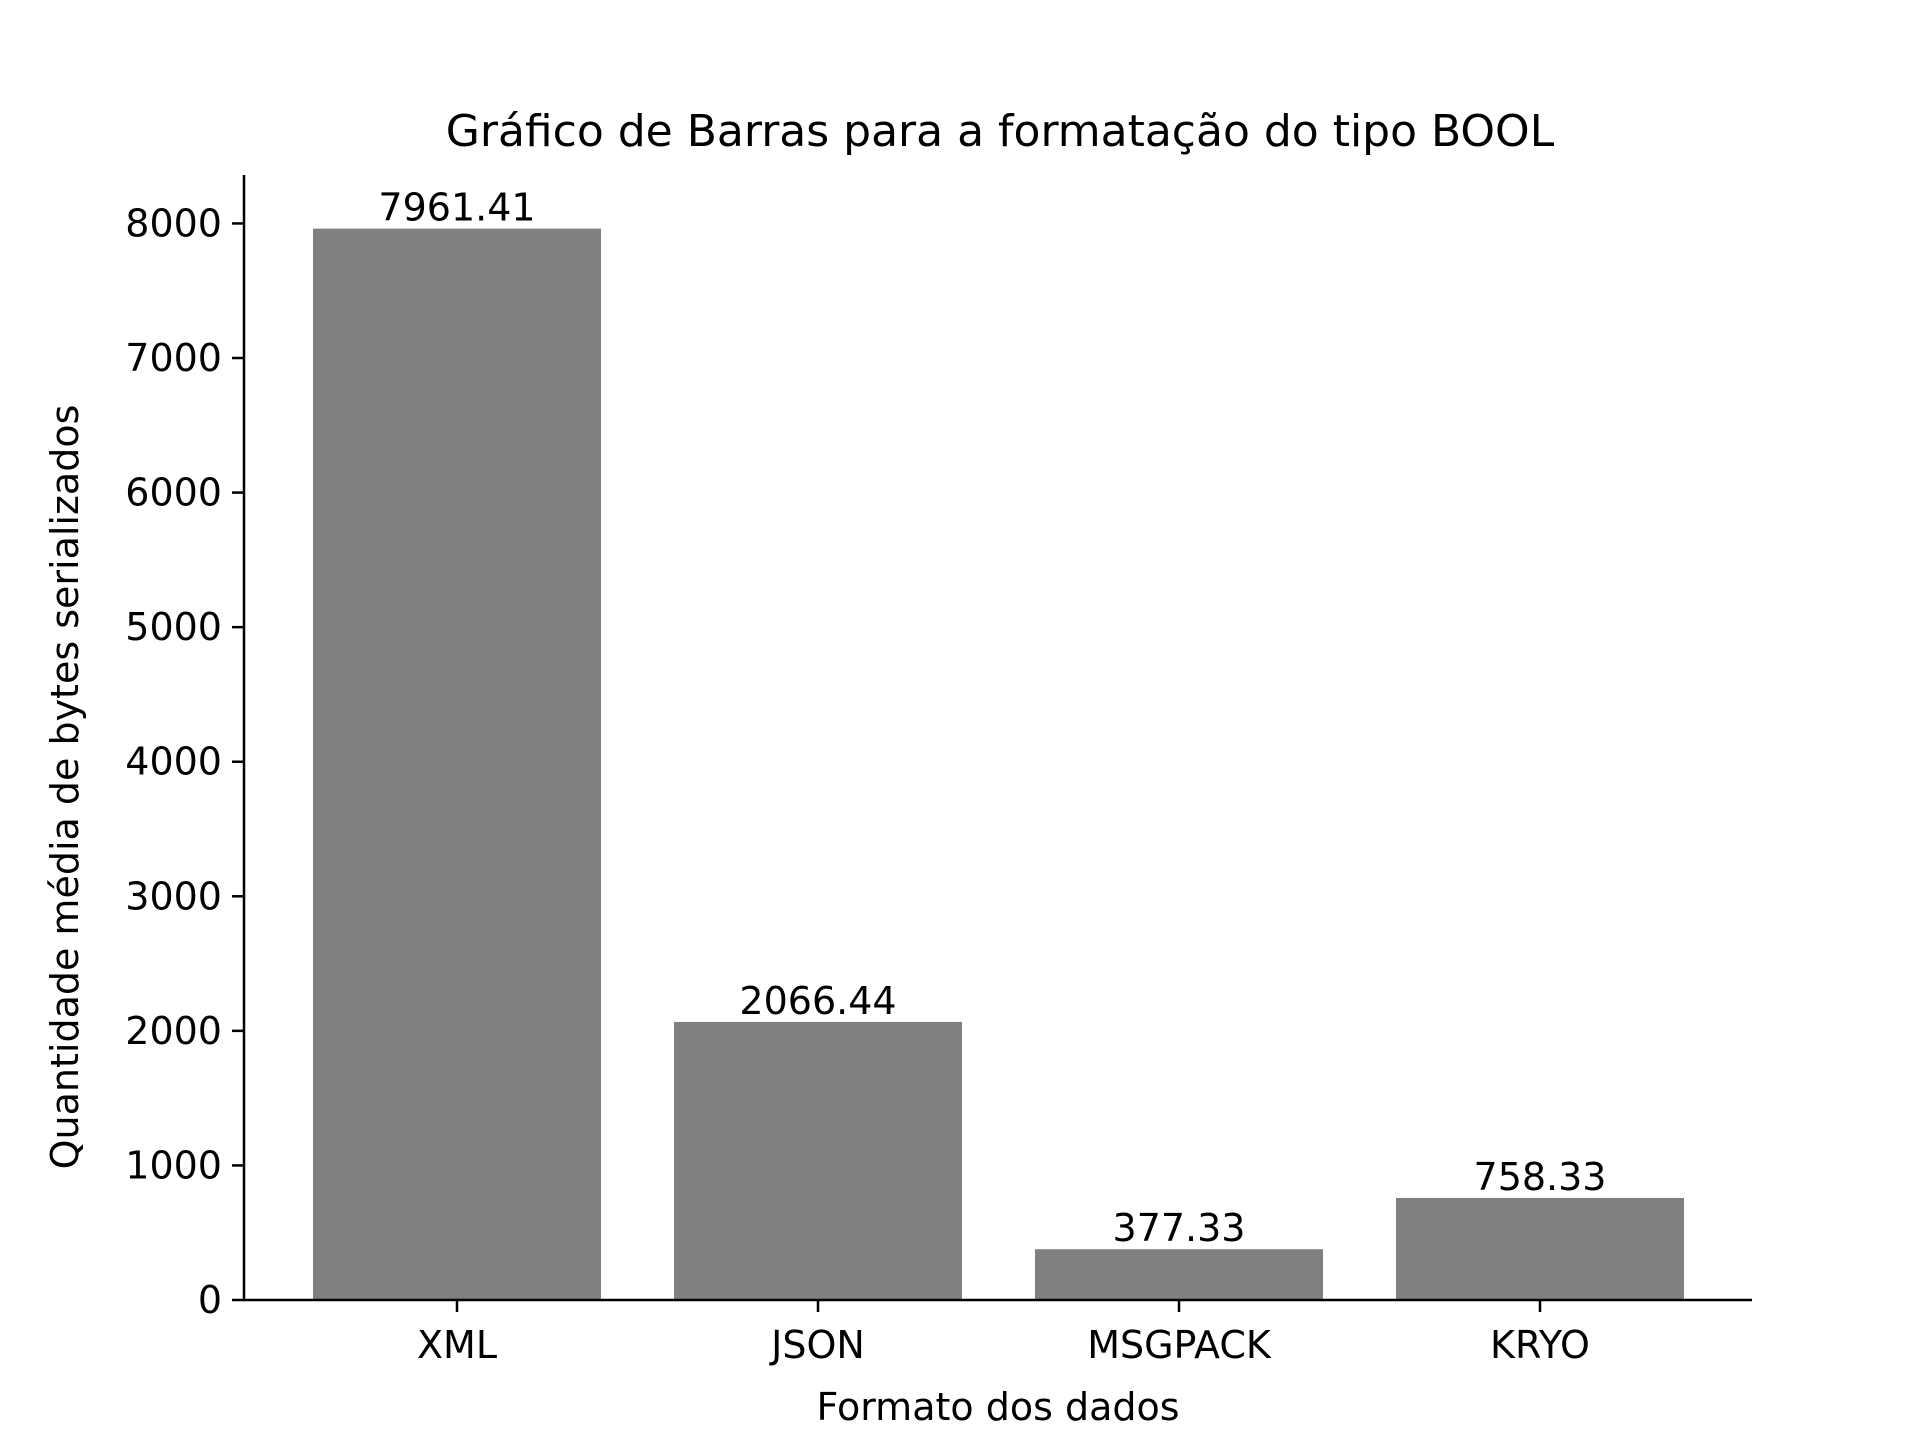 Image resolution: width=1920 pixels, height=1444 pixels. I want to click on y-tick-label-2000: 2000, so click(173, 1031).